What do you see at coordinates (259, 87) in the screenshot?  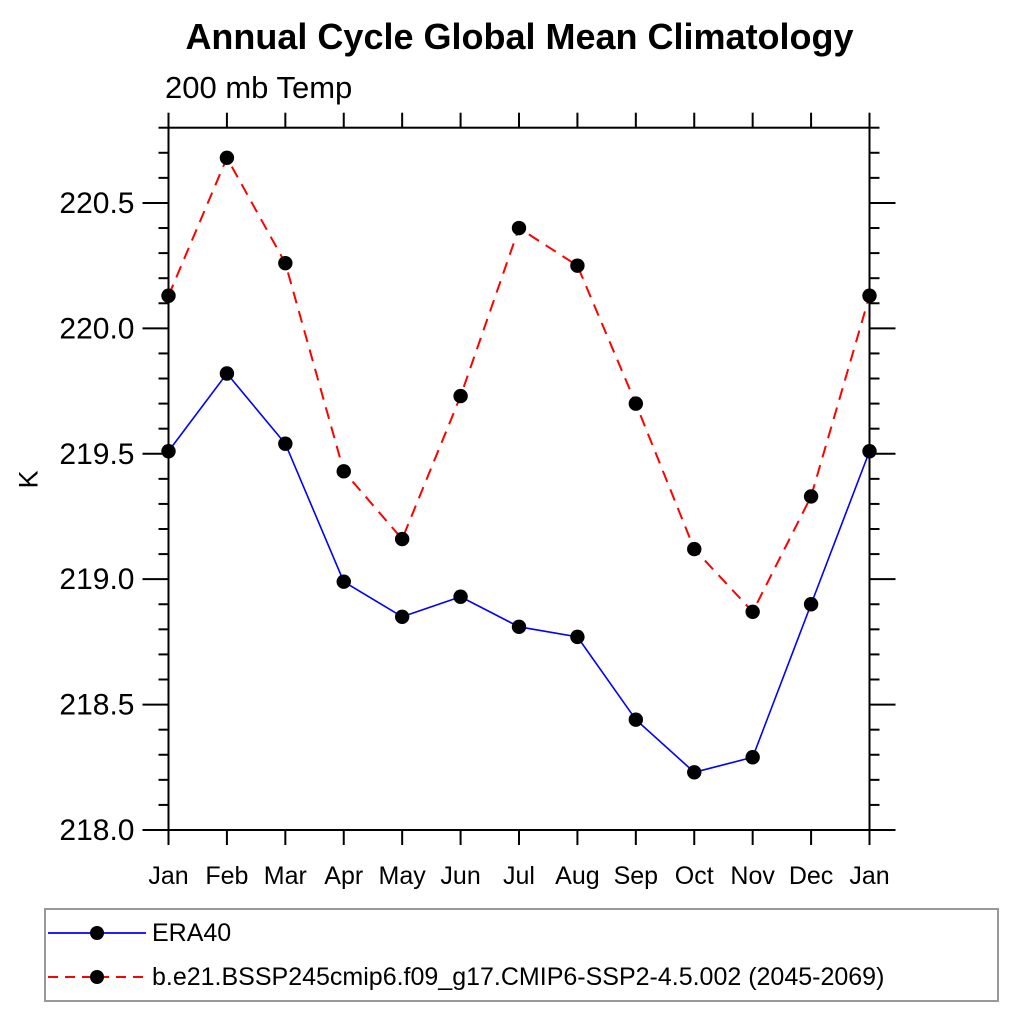 I see `chart-subtitle: 200 mb Temp` at bounding box center [259, 87].